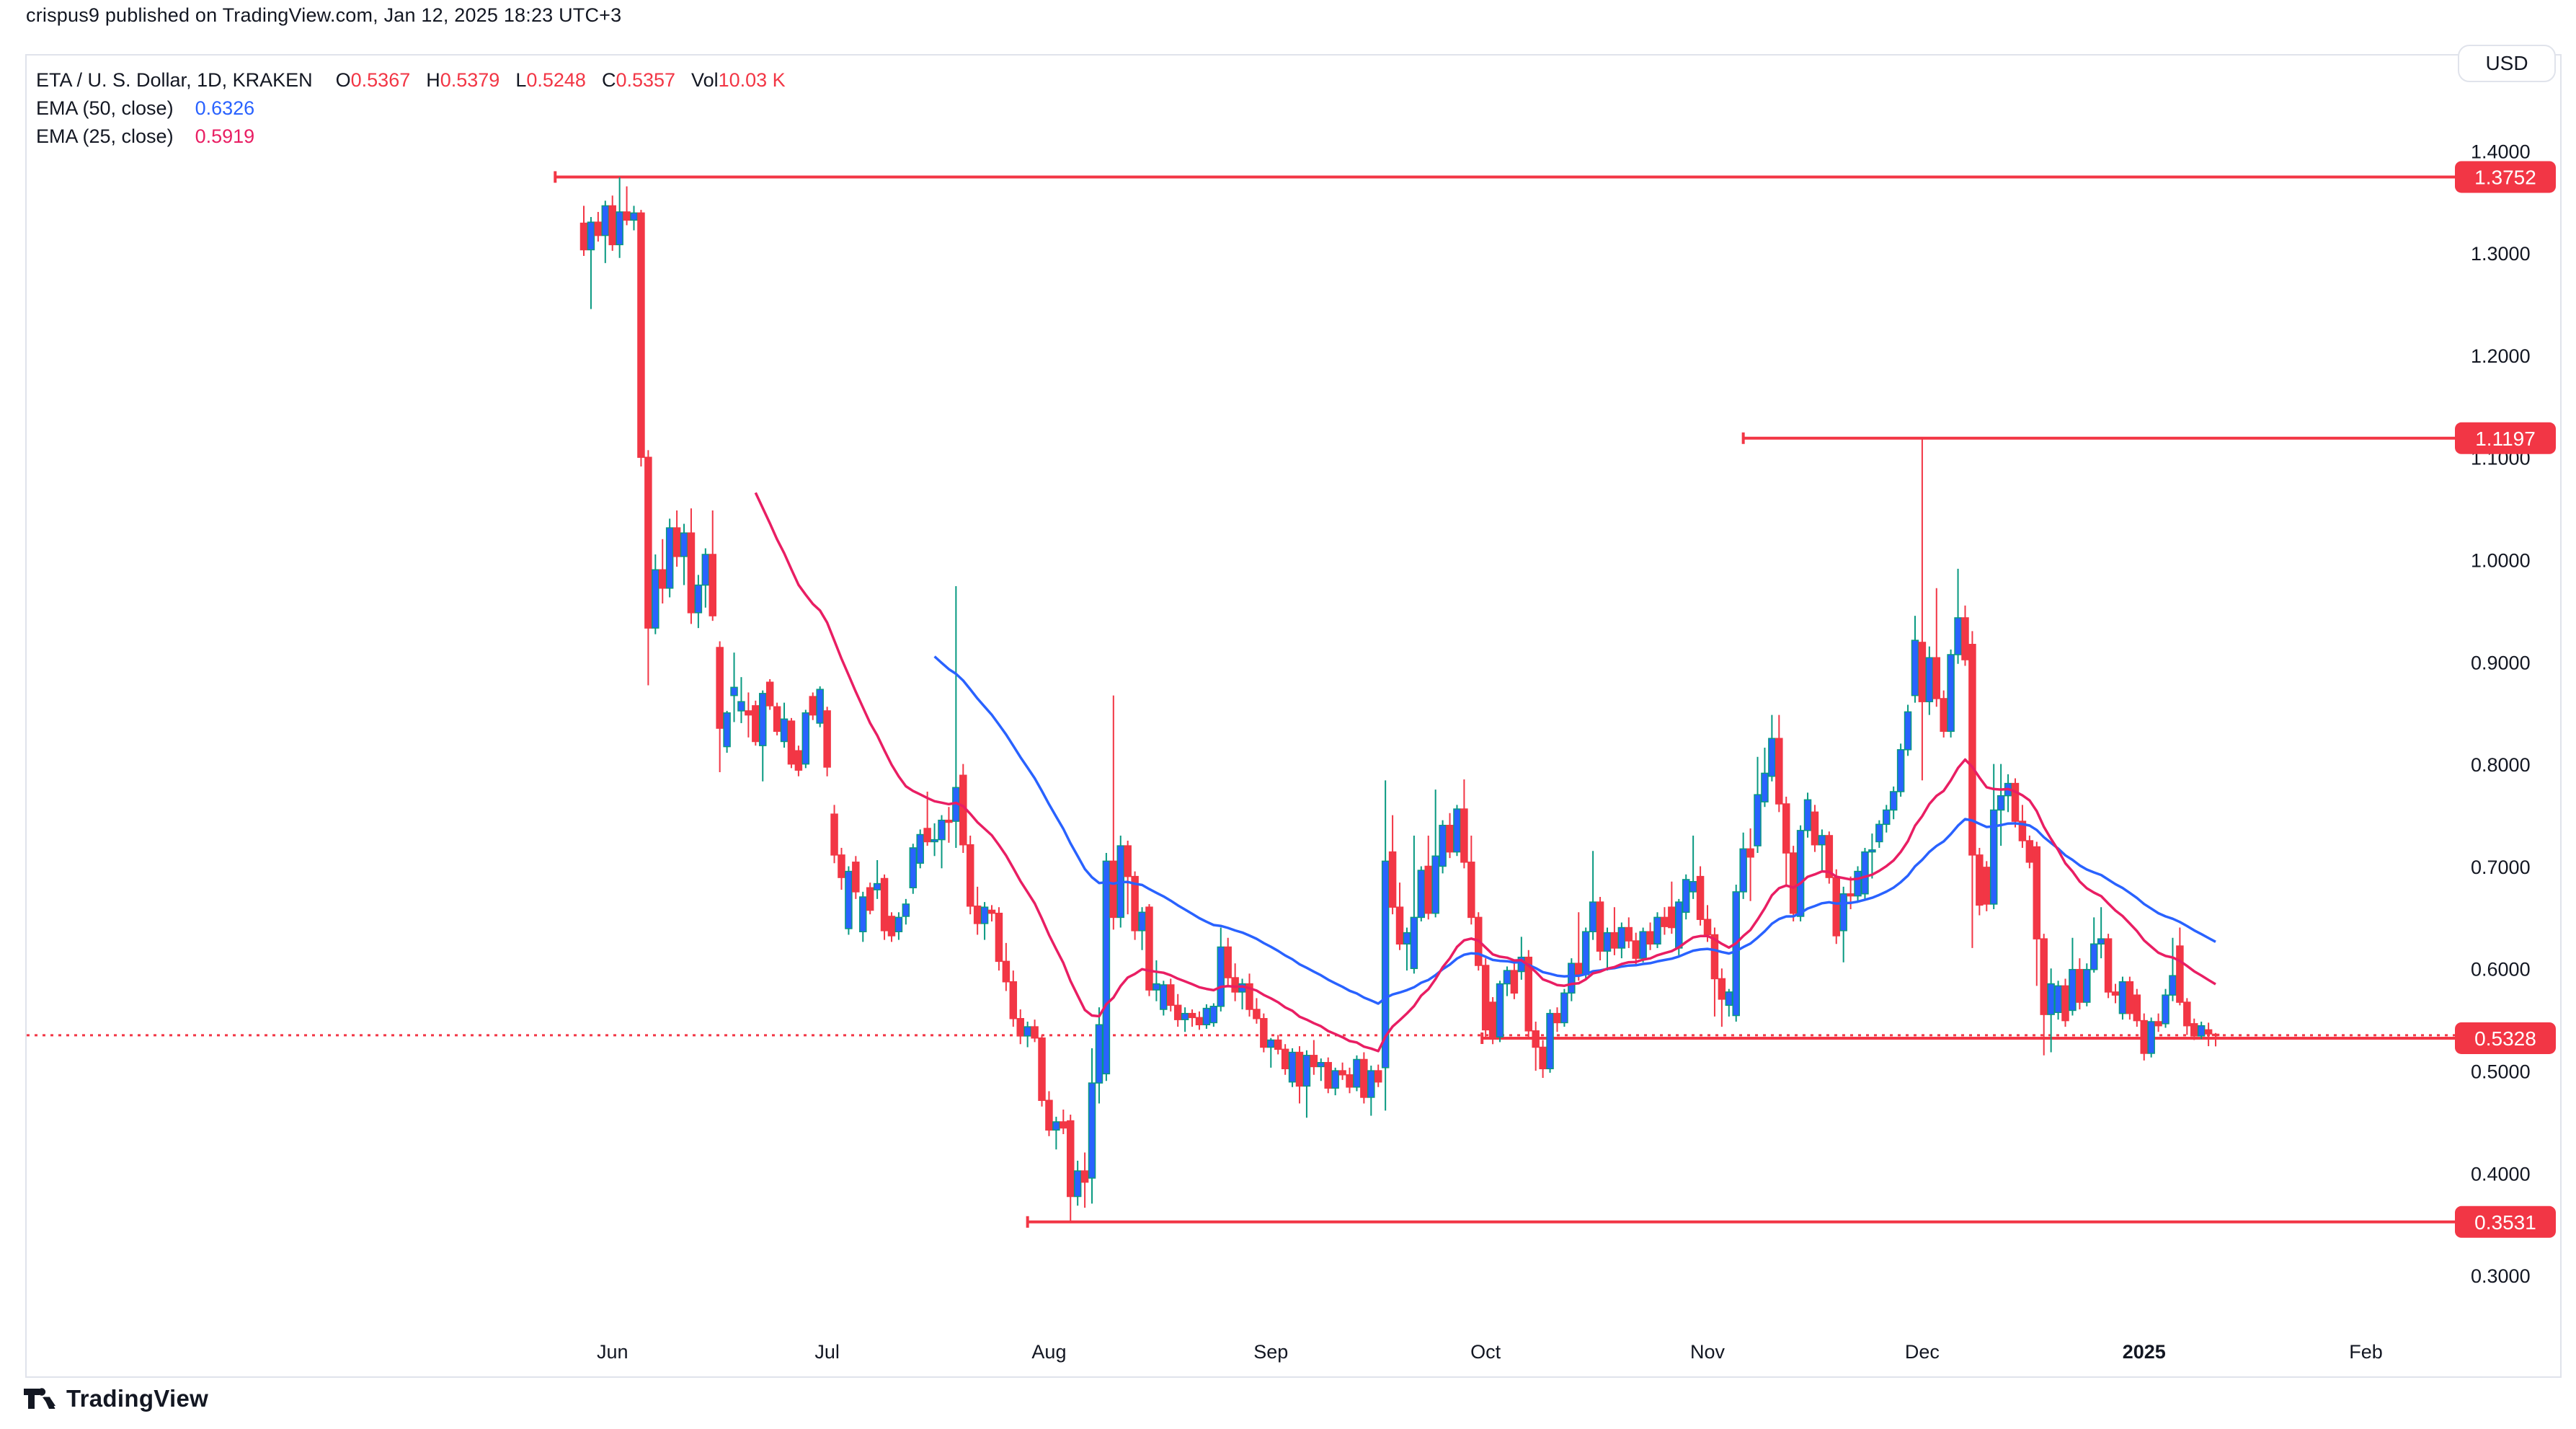 Image resolution: width=2576 pixels, height=1429 pixels. What do you see at coordinates (2501, 1072) in the screenshot?
I see `price-axis-label: 0.5000` at bounding box center [2501, 1072].